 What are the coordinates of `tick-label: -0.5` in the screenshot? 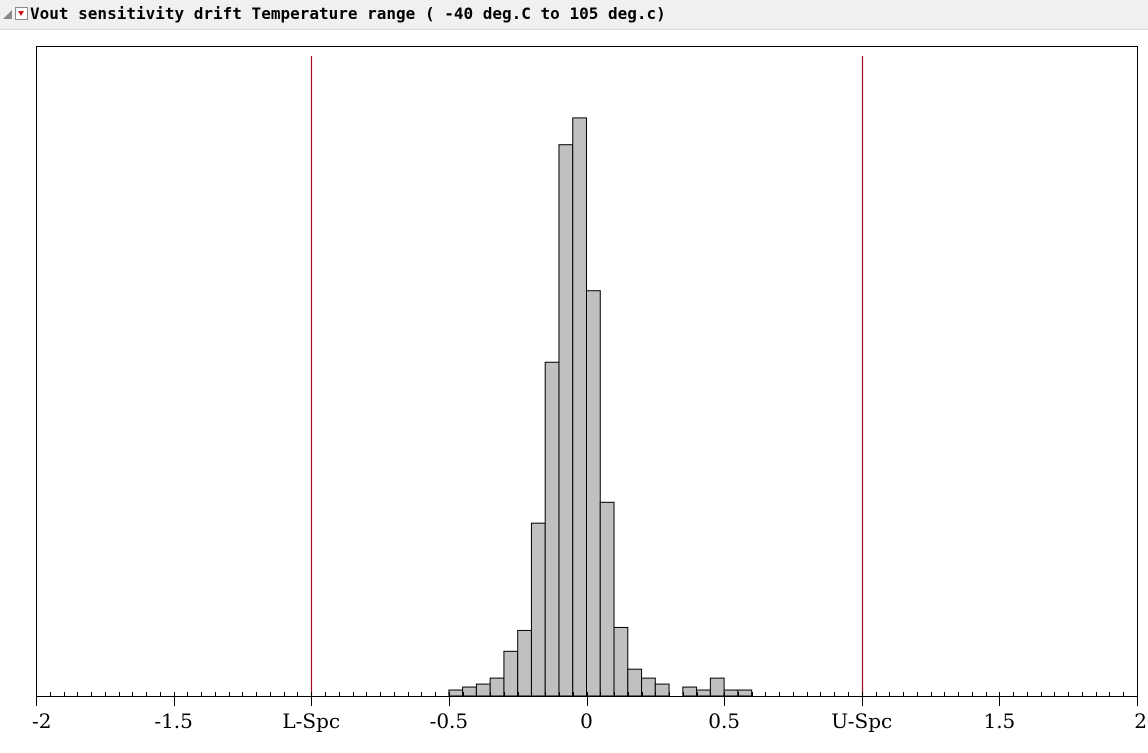 It's located at (449, 721).